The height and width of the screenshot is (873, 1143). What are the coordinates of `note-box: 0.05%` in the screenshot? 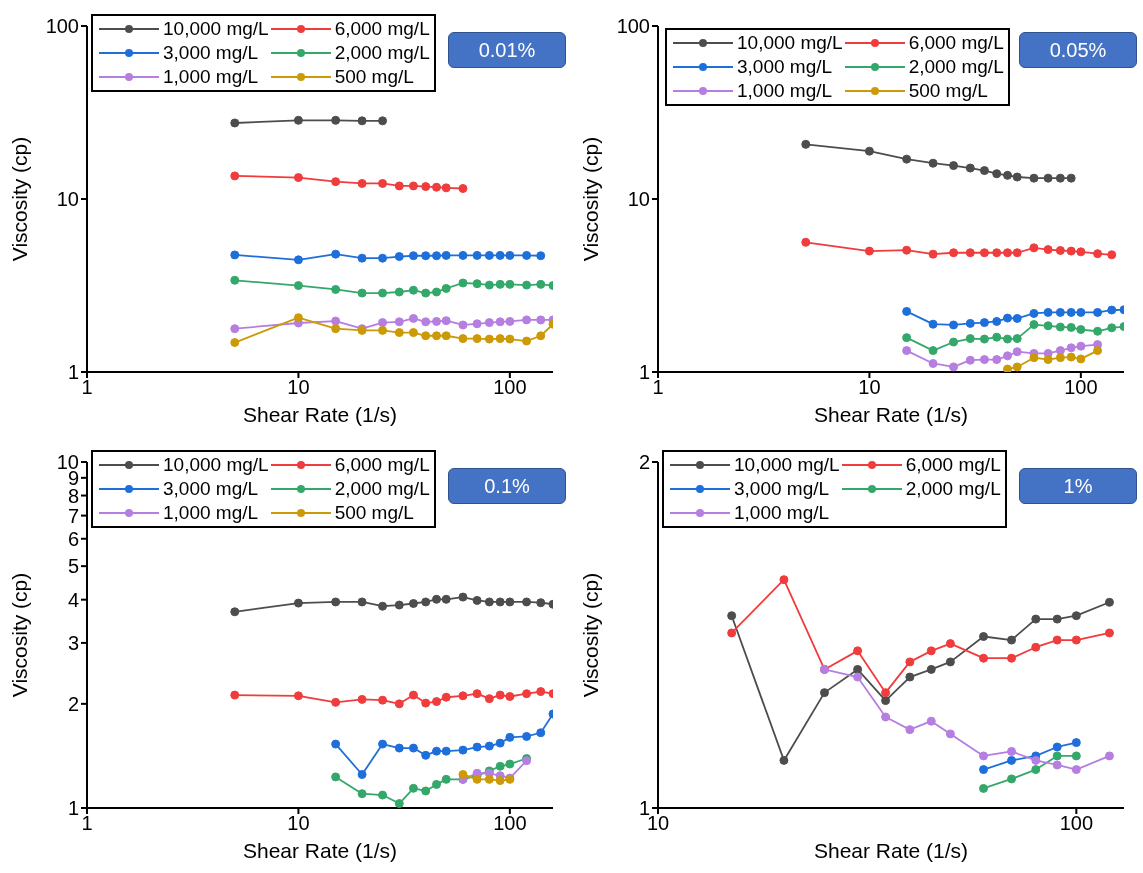 It's located at (1078, 50).